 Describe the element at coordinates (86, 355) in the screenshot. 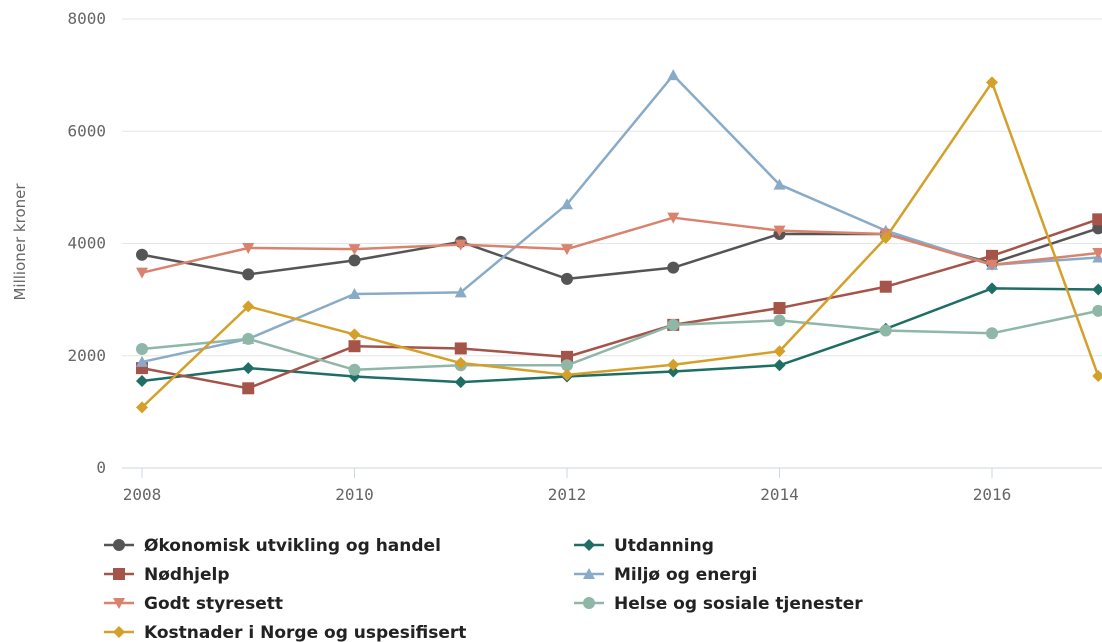

I see `y-tick-label: 2000` at that location.